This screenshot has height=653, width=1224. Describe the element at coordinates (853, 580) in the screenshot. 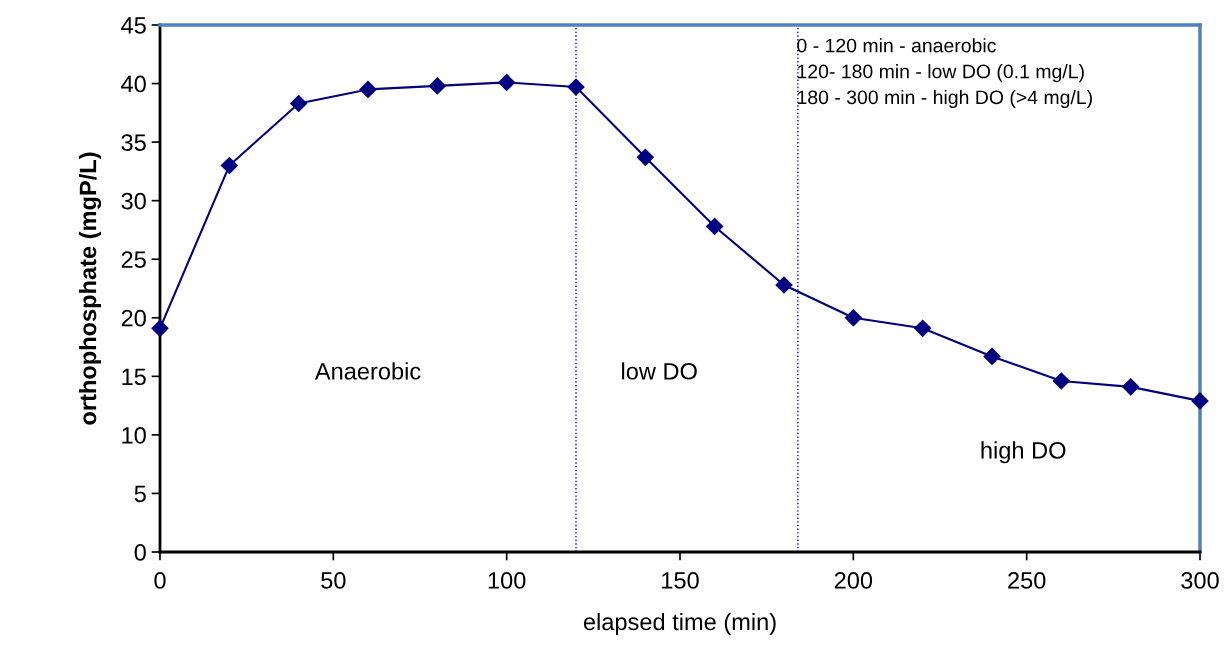

I see `x-tick-label: 200` at that location.